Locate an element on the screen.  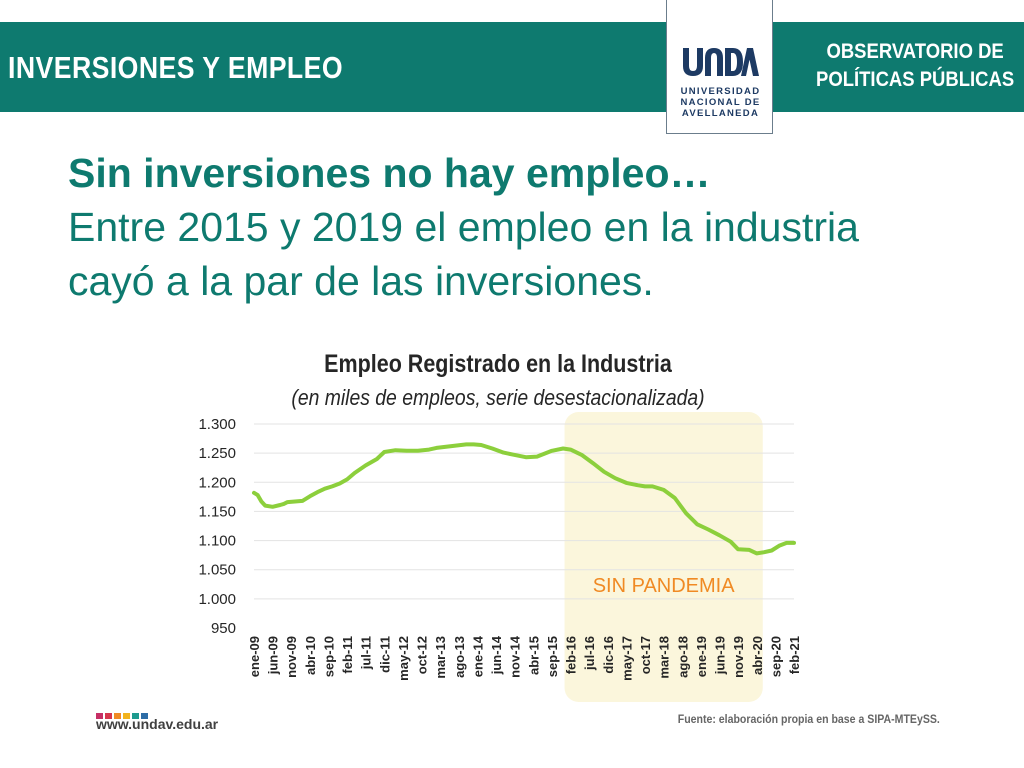
x-tick-label: ago-13 is located at coordinates (459, 657).